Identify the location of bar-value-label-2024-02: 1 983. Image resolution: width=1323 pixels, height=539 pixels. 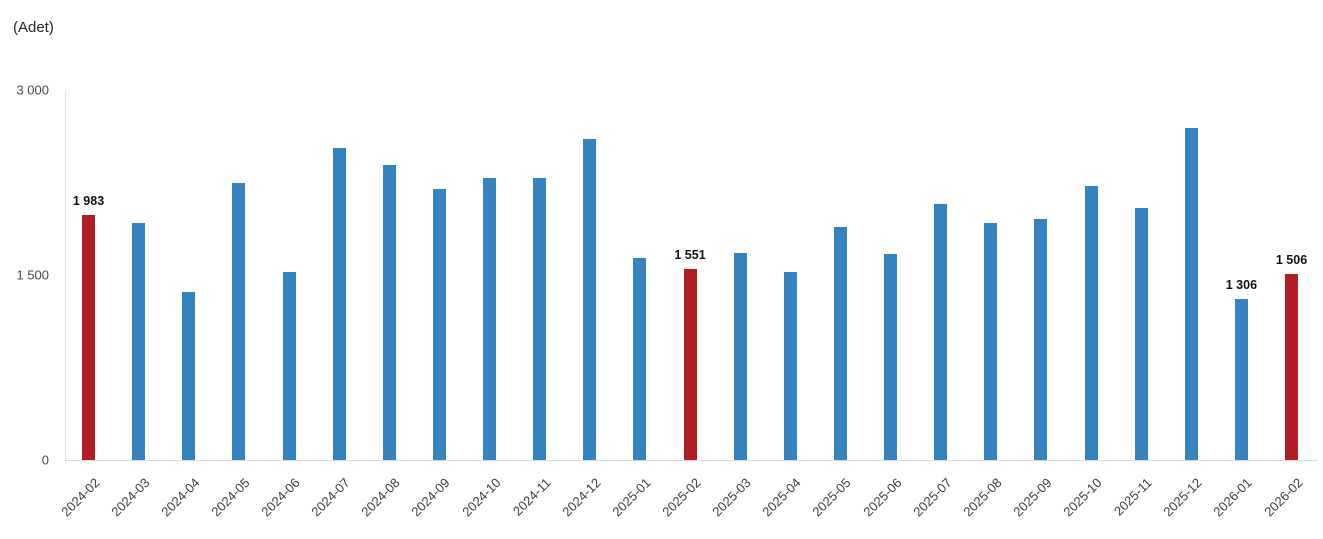
(88, 201).